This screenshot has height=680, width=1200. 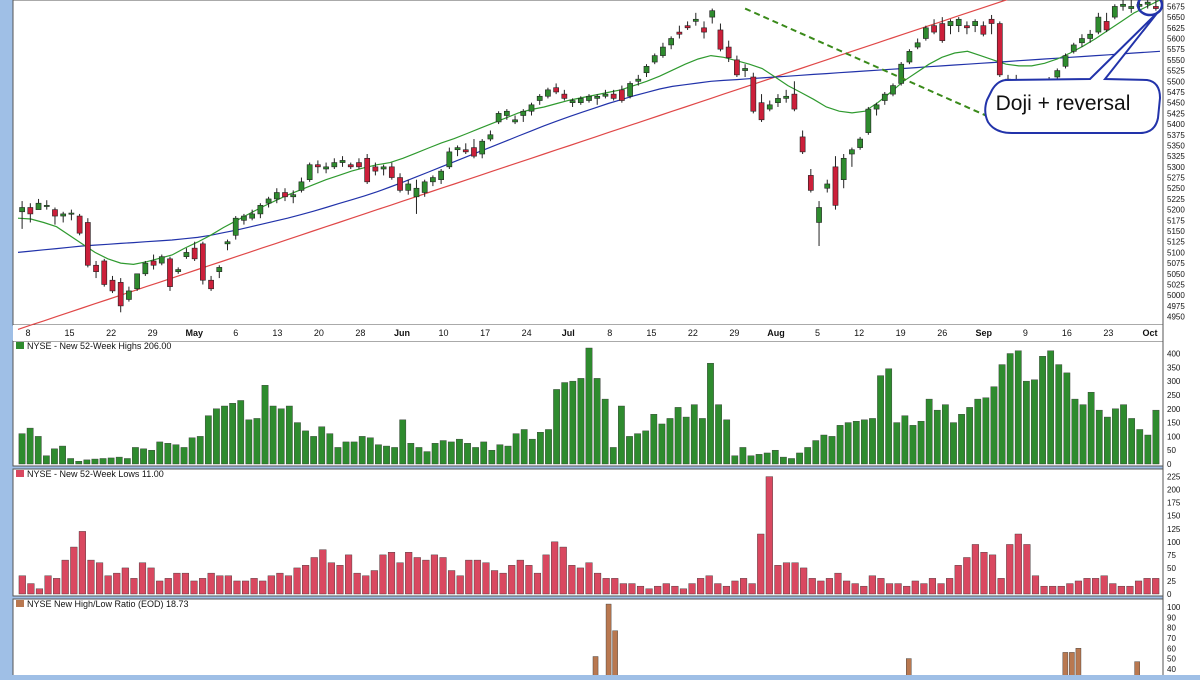 What do you see at coordinates (1176, 252) in the screenshot?
I see `price-y-tick: 5100` at bounding box center [1176, 252].